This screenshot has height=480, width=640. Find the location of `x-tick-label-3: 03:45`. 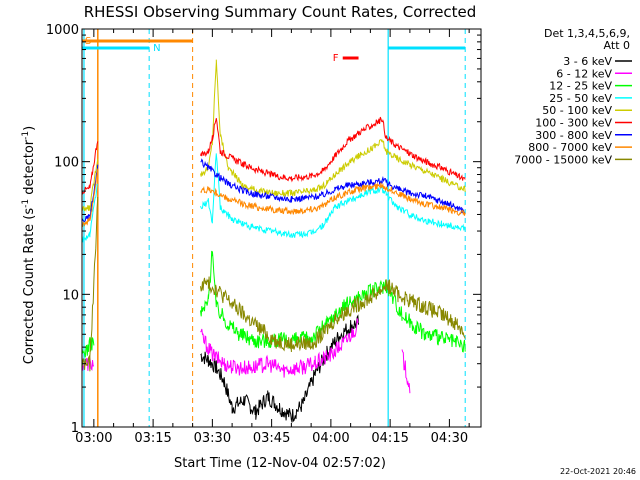

x-tick-label-3: 03:45 is located at coordinates (271, 438).